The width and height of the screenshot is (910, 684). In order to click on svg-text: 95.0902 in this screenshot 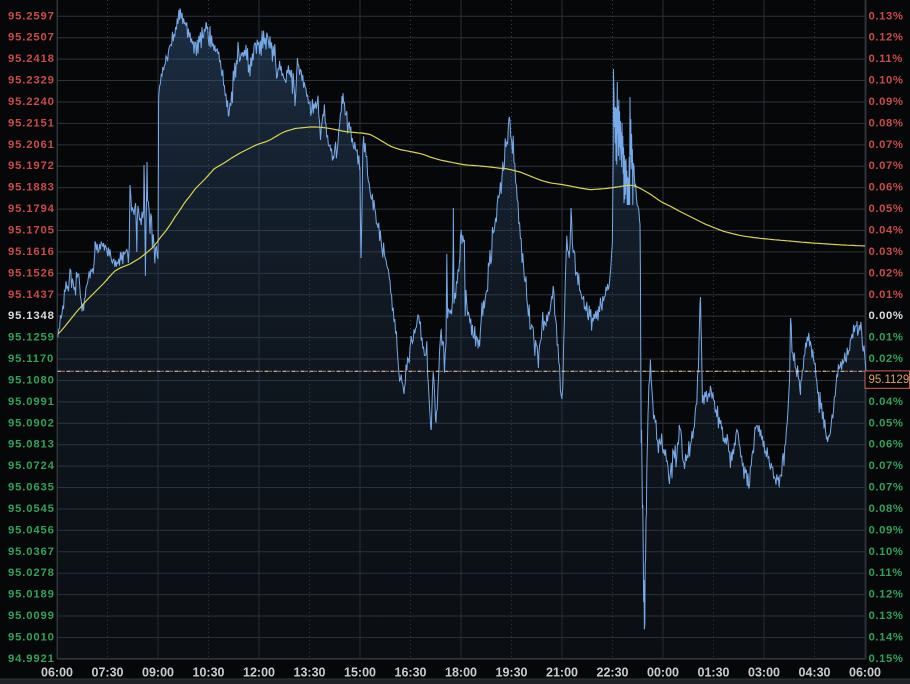, I will do `click(31, 423)`.